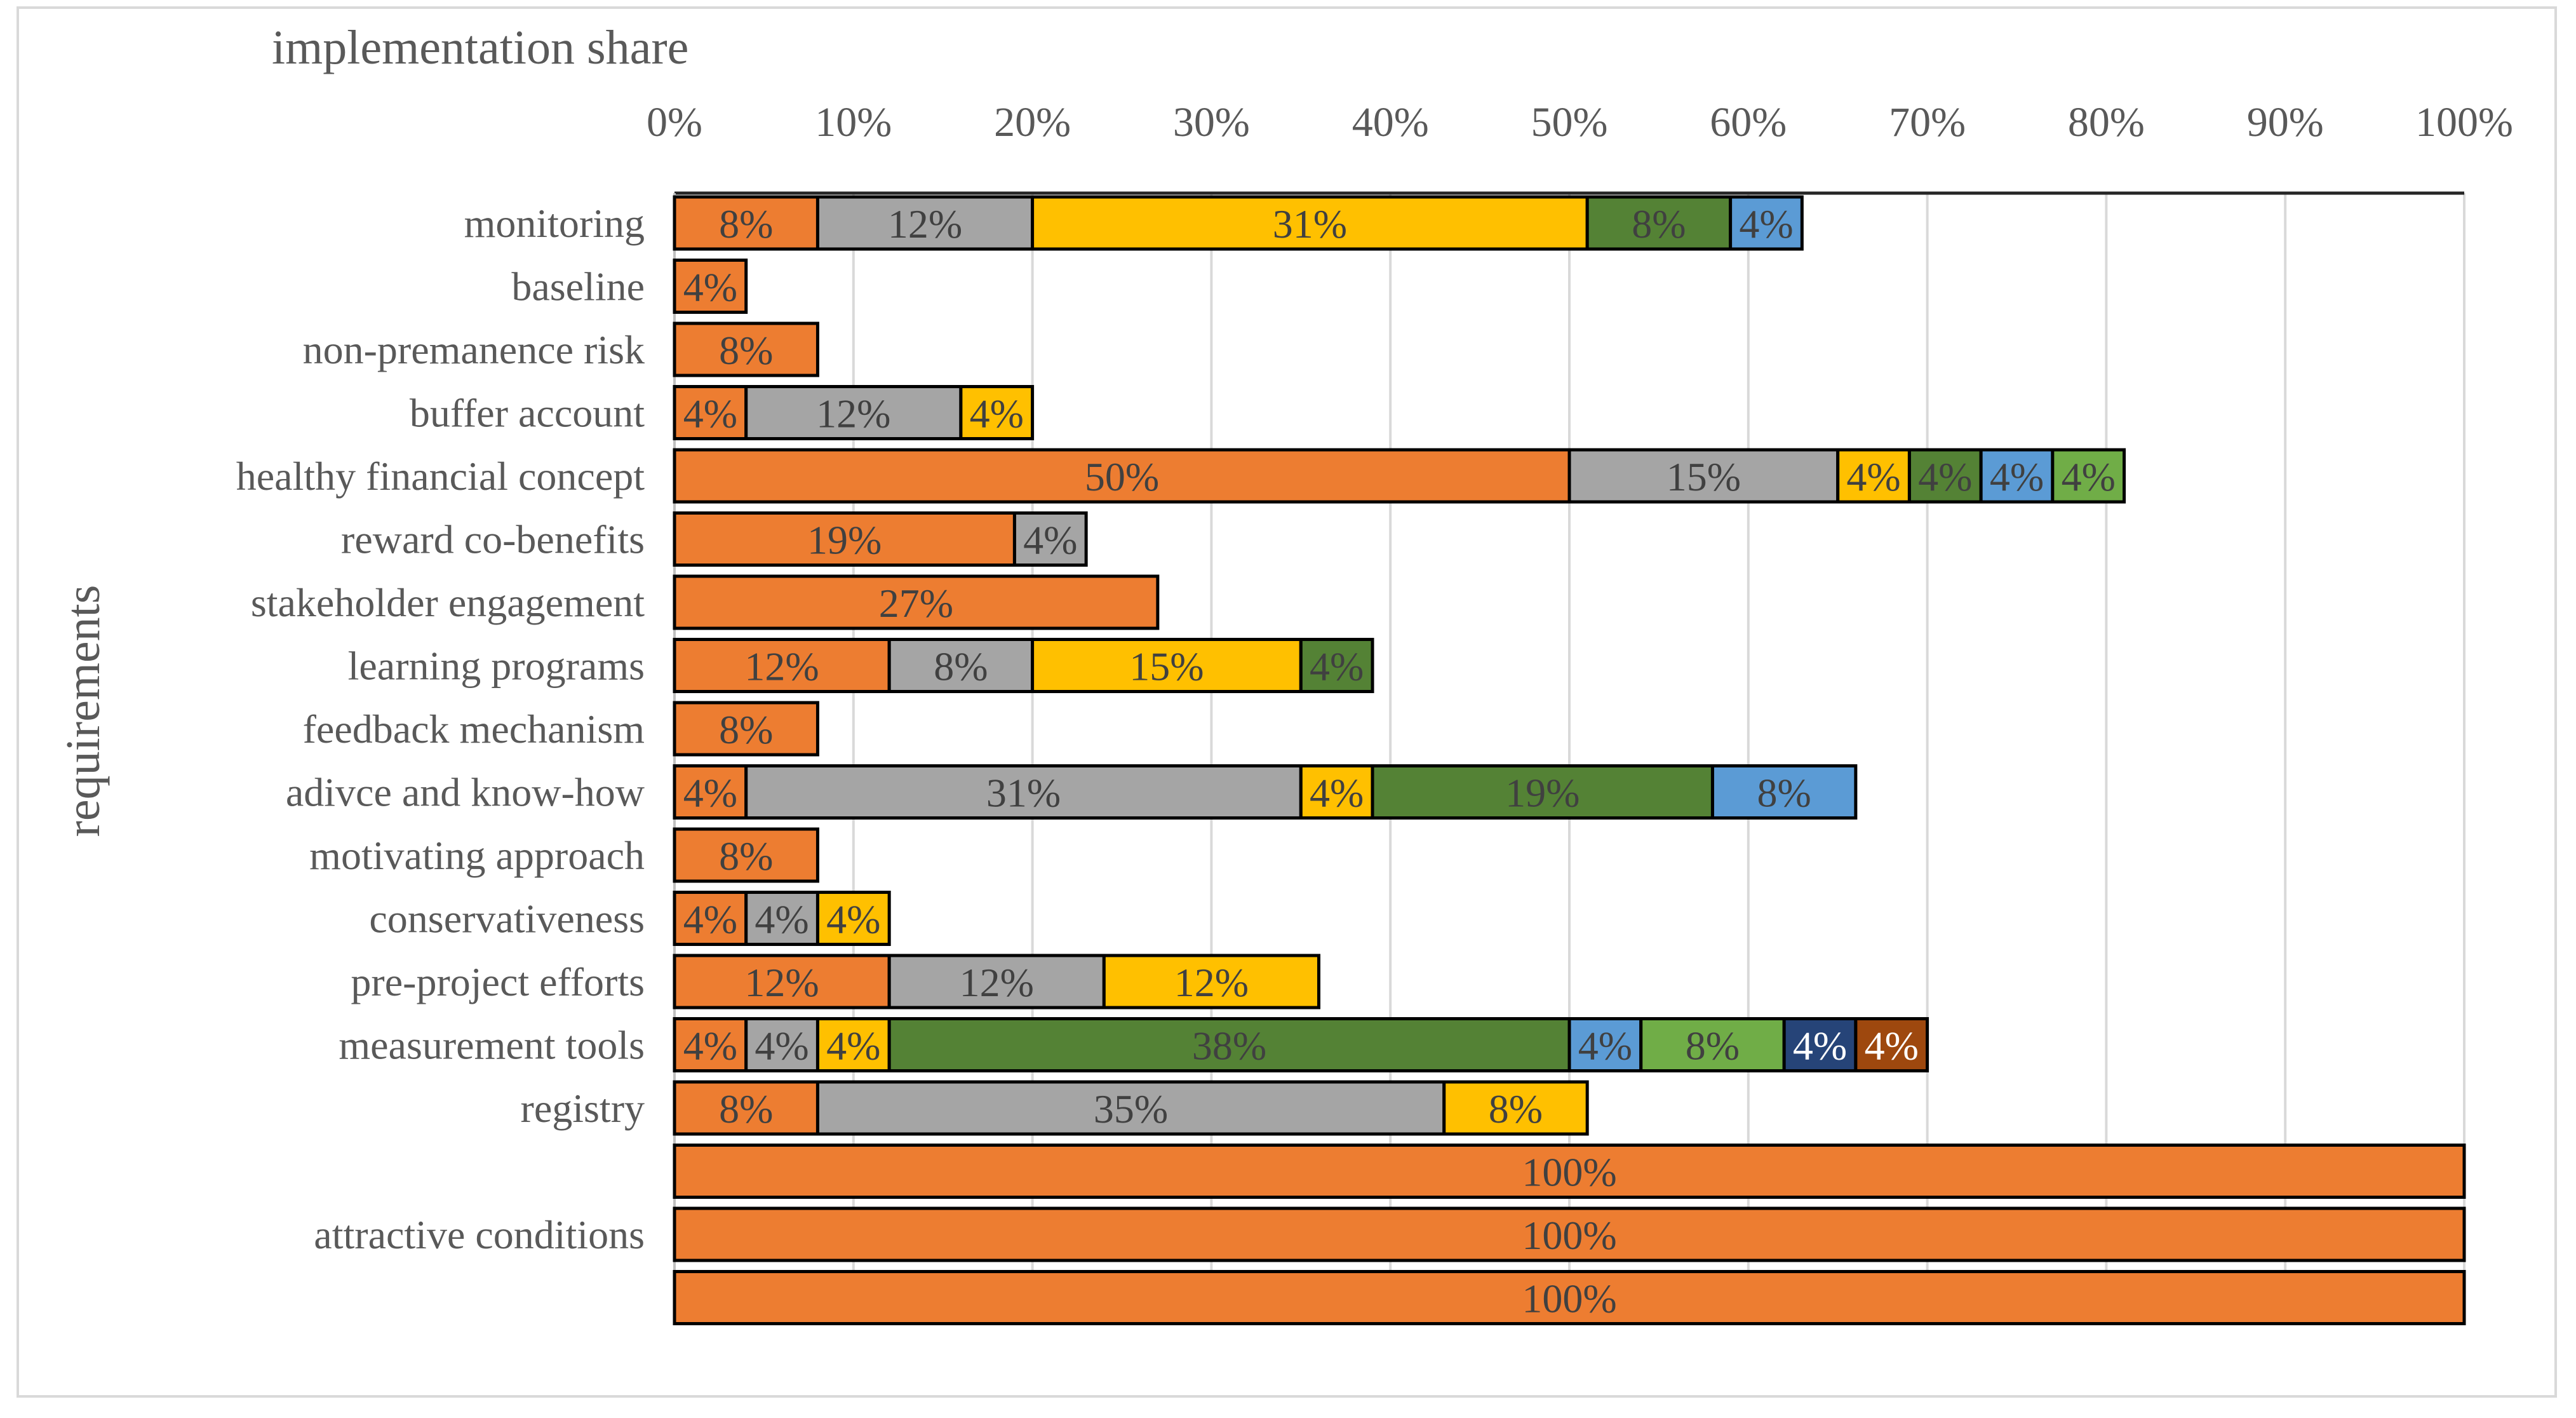 The image size is (2576, 1418). What do you see at coordinates (474, 729) in the screenshot?
I see `category-label: feedback mechanism` at bounding box center [474, 729].